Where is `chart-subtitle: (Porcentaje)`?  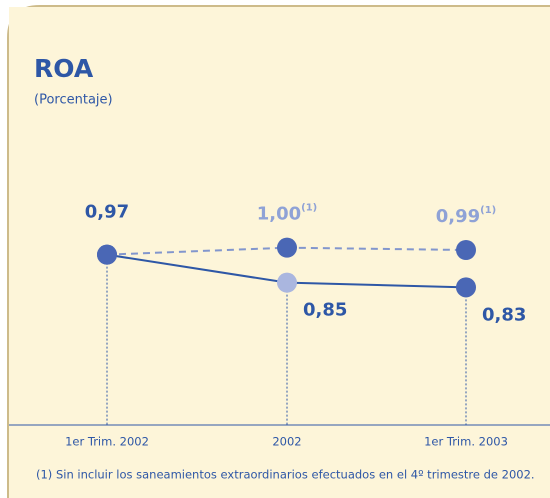 chart-subtitle: (Porcentaje) is located at coordinates (73, 100).